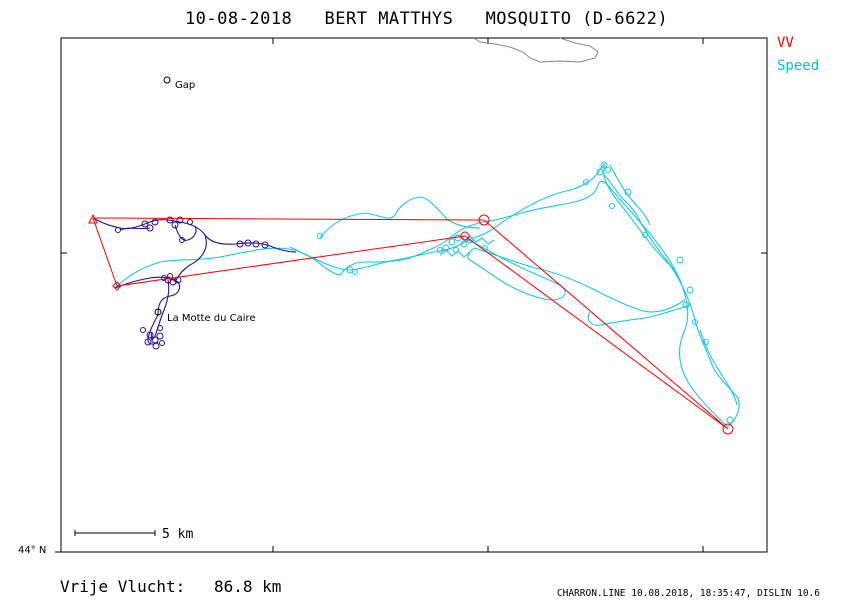 This screenshot has width=853, height=603. What do you see at coordinates (536, 50) in the screenshot?
I see `terrain-outline` at bounding box center [536, 50].